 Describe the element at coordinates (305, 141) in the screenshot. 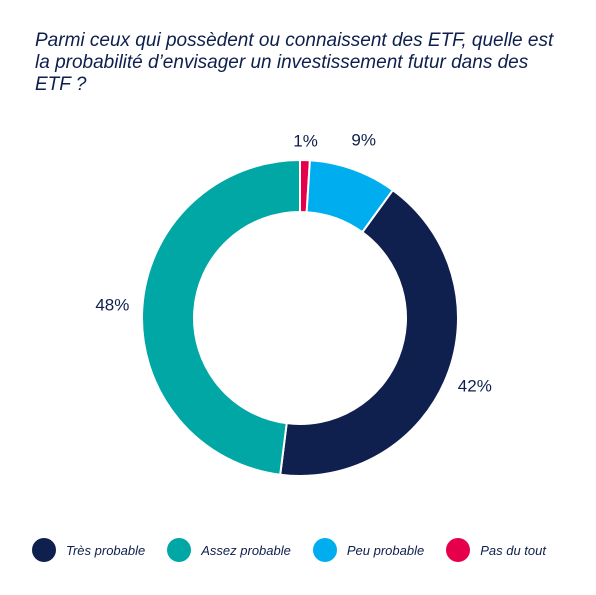

I see `data-label-pas-du-tout: 1%` at that location.